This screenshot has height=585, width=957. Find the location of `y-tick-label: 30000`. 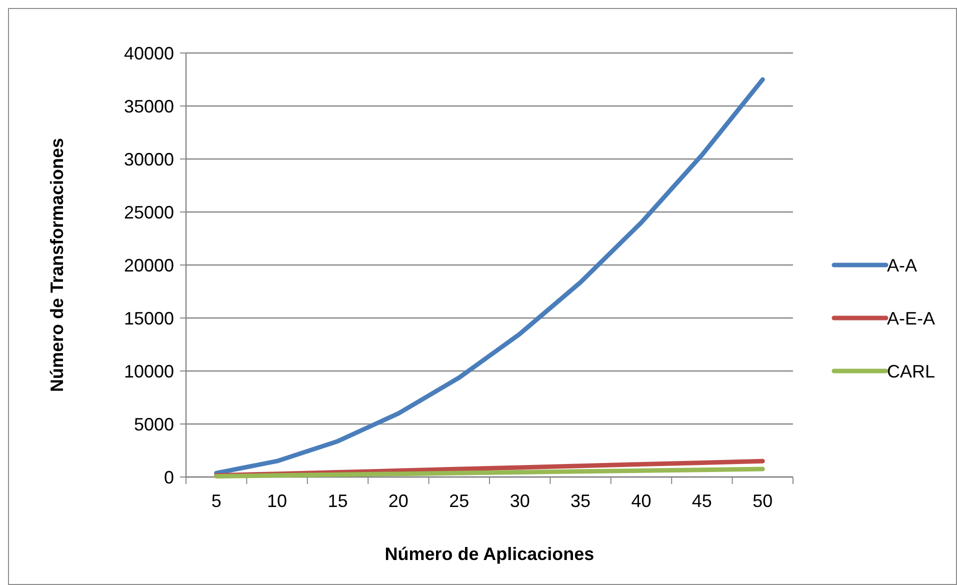

y-tick-label: 30000 is located at coordinates (149, 159).